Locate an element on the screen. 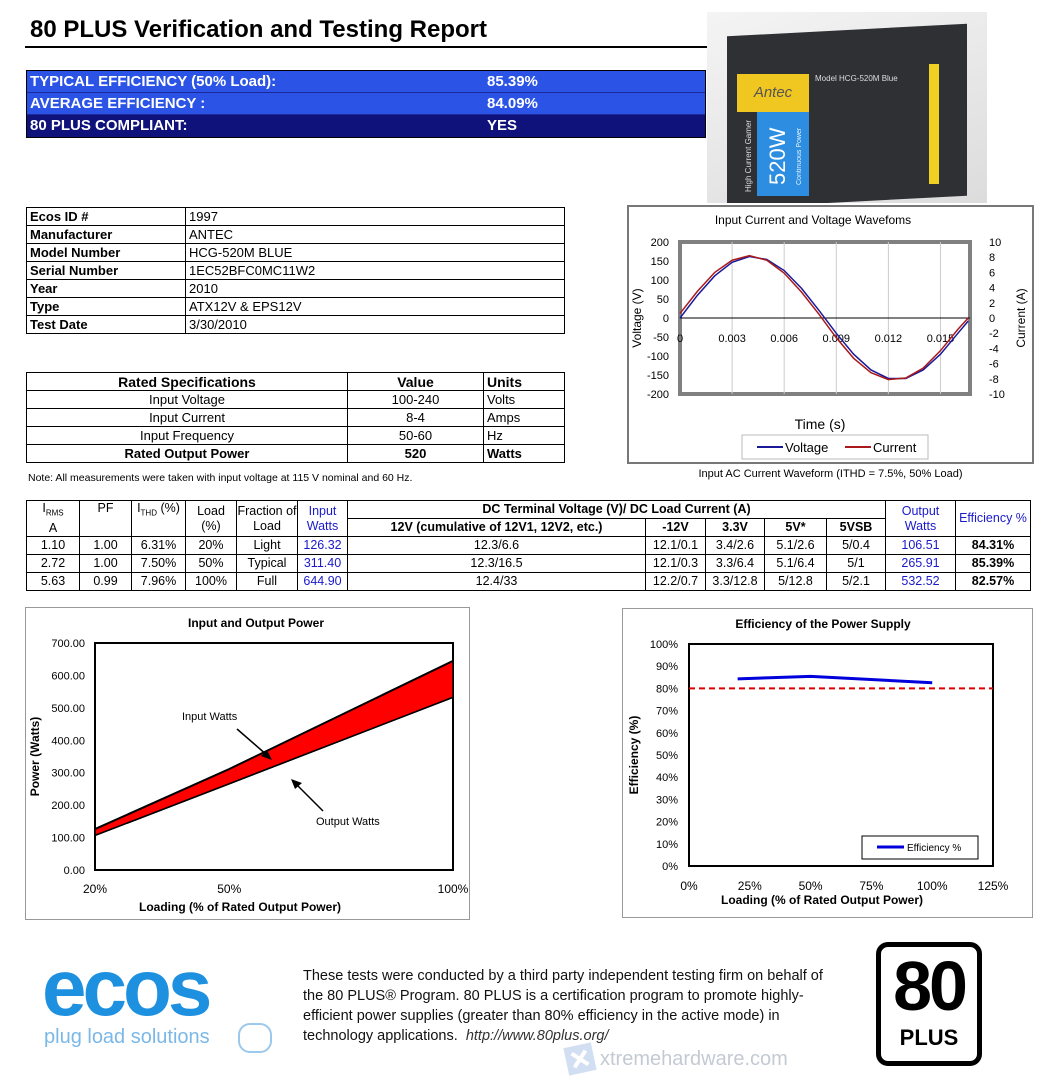 The image size is (1061, 1076). y2-tick-label: -4 is located at coordinates (994, 349).